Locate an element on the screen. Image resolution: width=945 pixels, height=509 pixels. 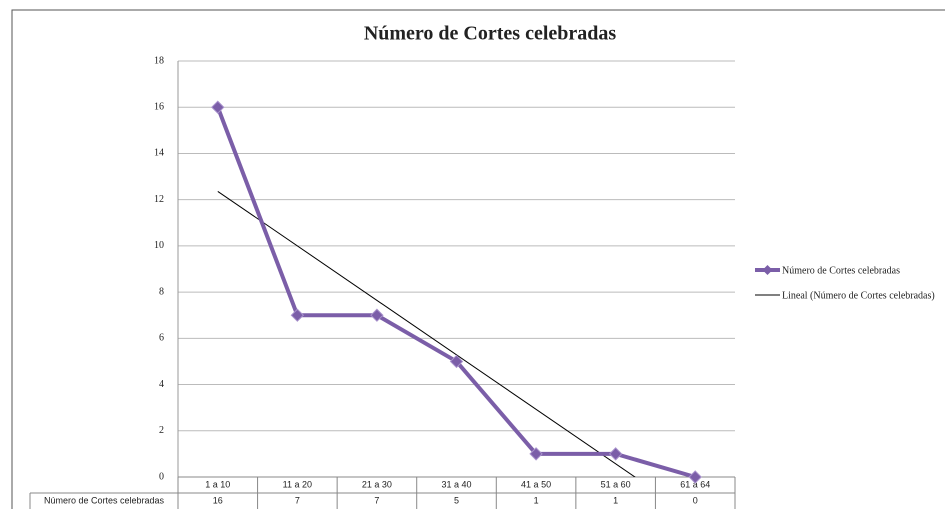
y-tick-label: 8 is located at coordinates (161, 291).